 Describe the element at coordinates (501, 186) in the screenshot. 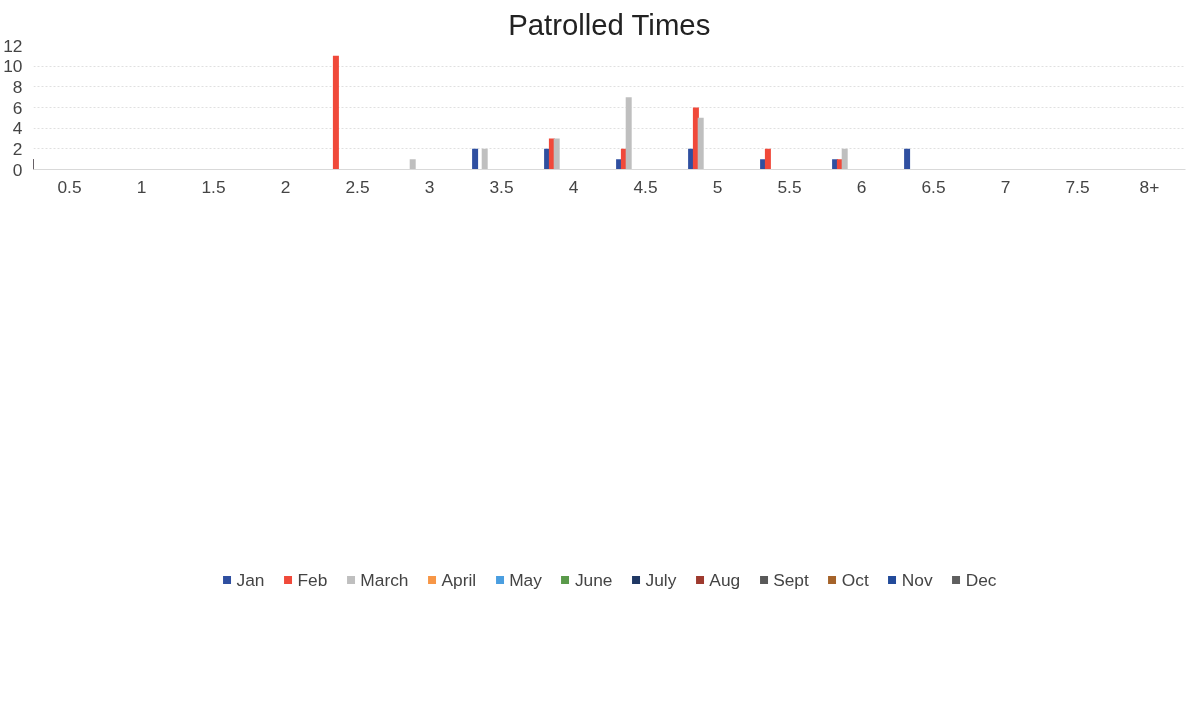

I see `x-tick-label: 3.5` at that location.